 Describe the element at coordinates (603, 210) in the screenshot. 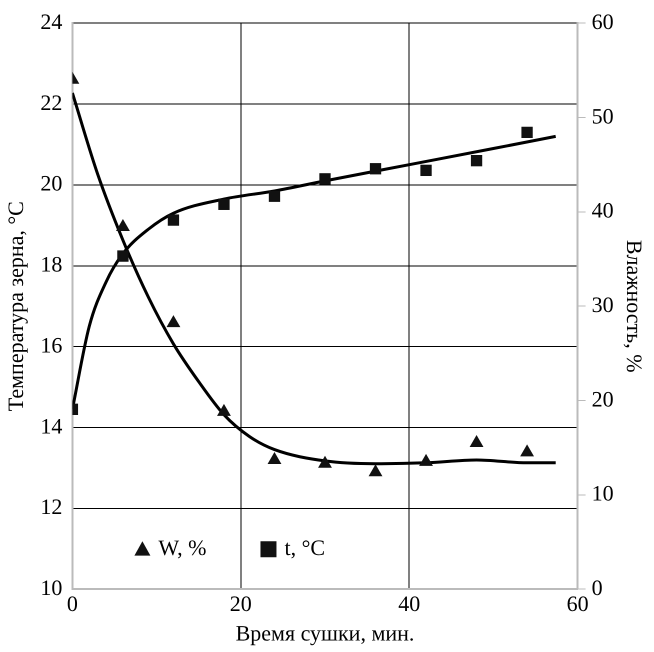

I see `y2-tick-label: 40` at that location.